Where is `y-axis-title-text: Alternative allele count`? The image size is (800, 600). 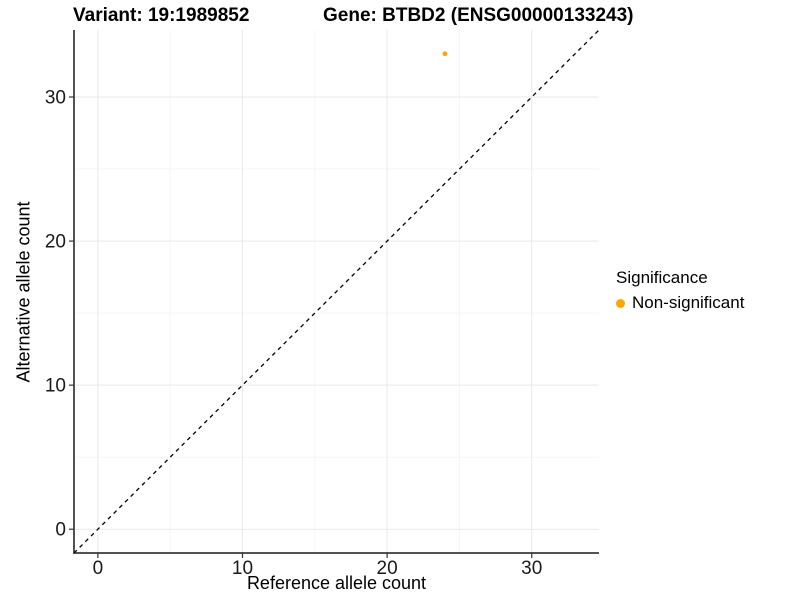 y-axis-title-text: Alternative allele count is located at coordinates (23, 292).